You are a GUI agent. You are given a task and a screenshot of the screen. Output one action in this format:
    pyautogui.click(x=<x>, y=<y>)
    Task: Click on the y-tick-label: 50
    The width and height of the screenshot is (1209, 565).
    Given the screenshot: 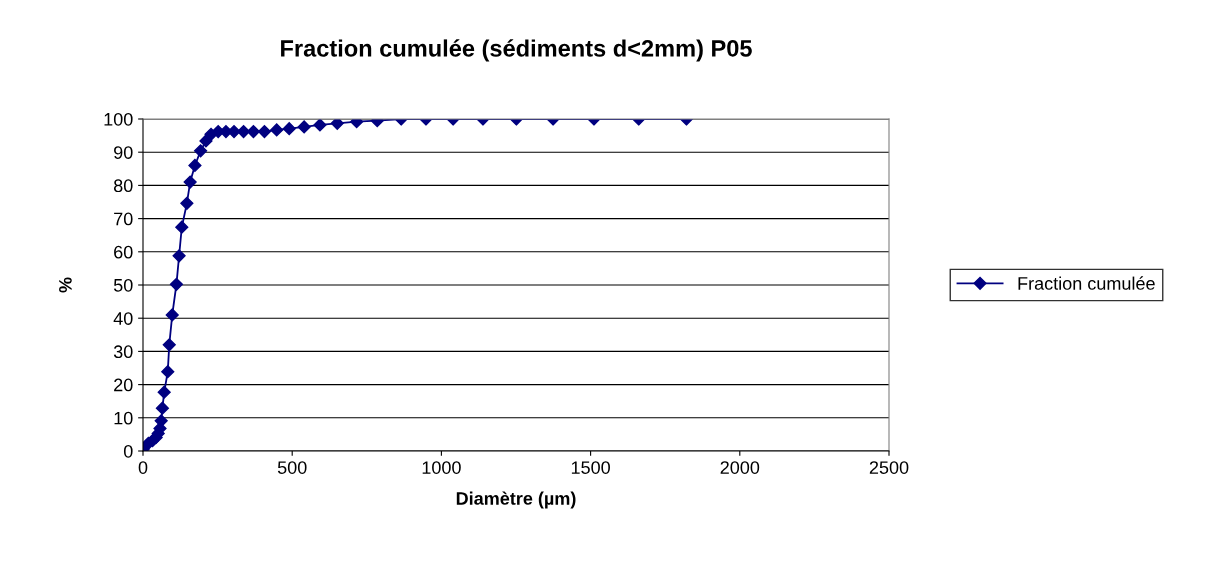 What is the action you would take?
    pyautogui.click(x=123, y=285)
    